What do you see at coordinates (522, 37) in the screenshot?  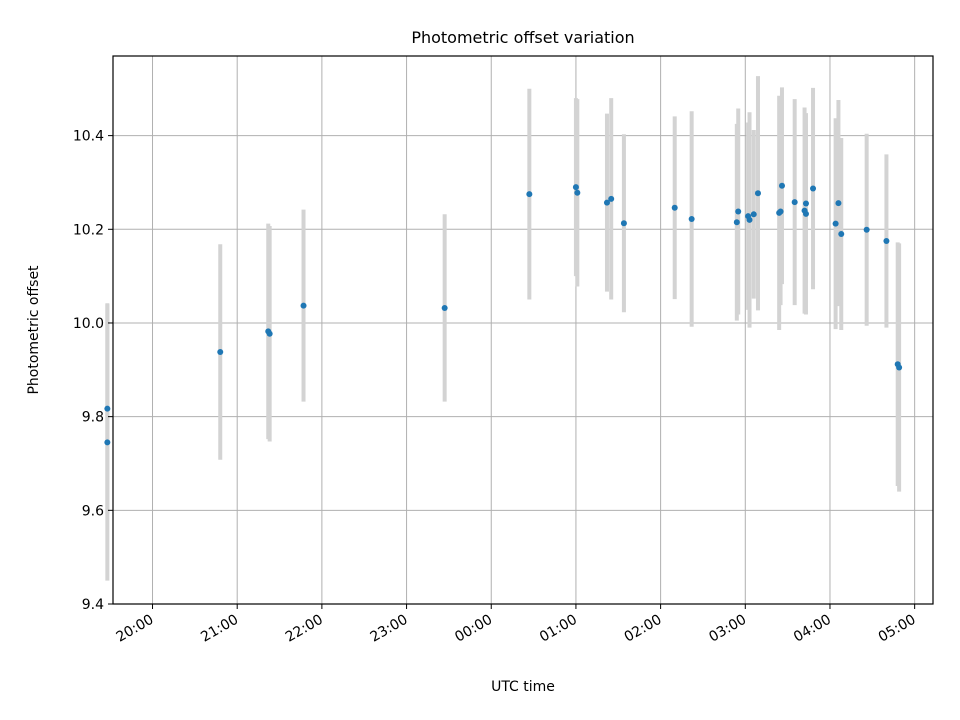 I see `chart-title: Photometric offset variation` at bounding box center [522, 37].